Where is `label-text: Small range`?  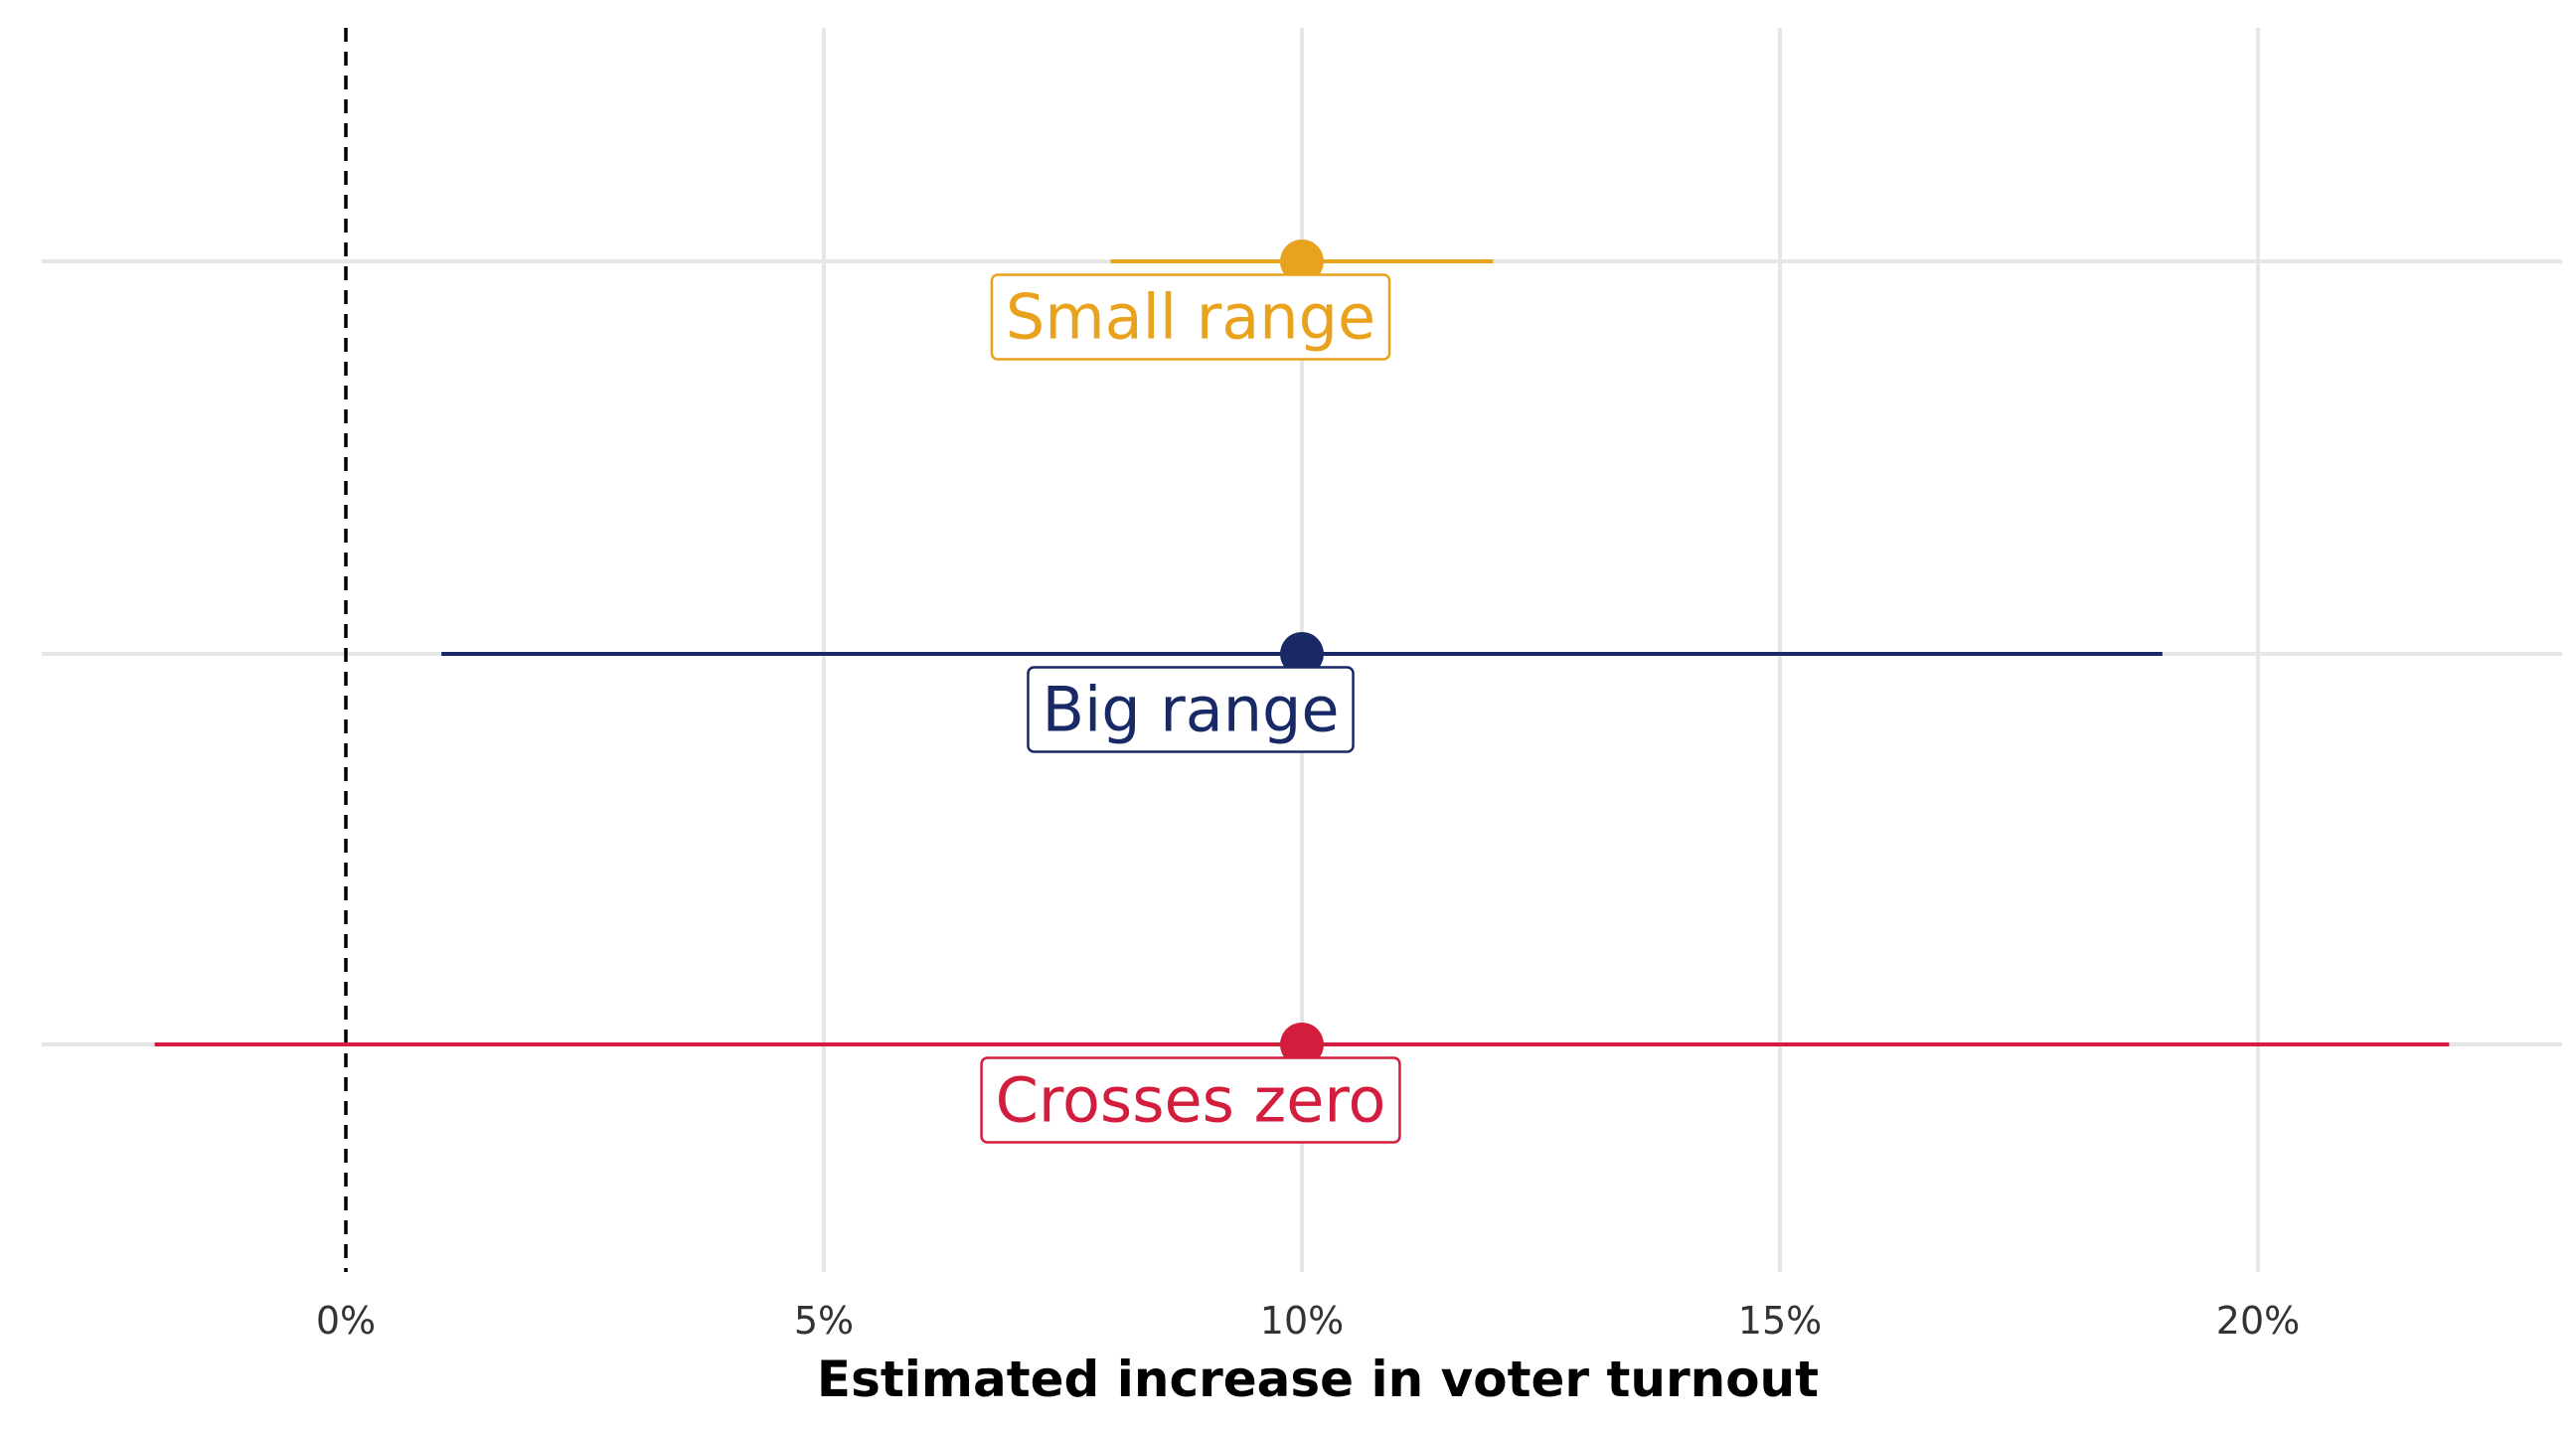
label-text: Small range is located at coordinates (1190, 317).